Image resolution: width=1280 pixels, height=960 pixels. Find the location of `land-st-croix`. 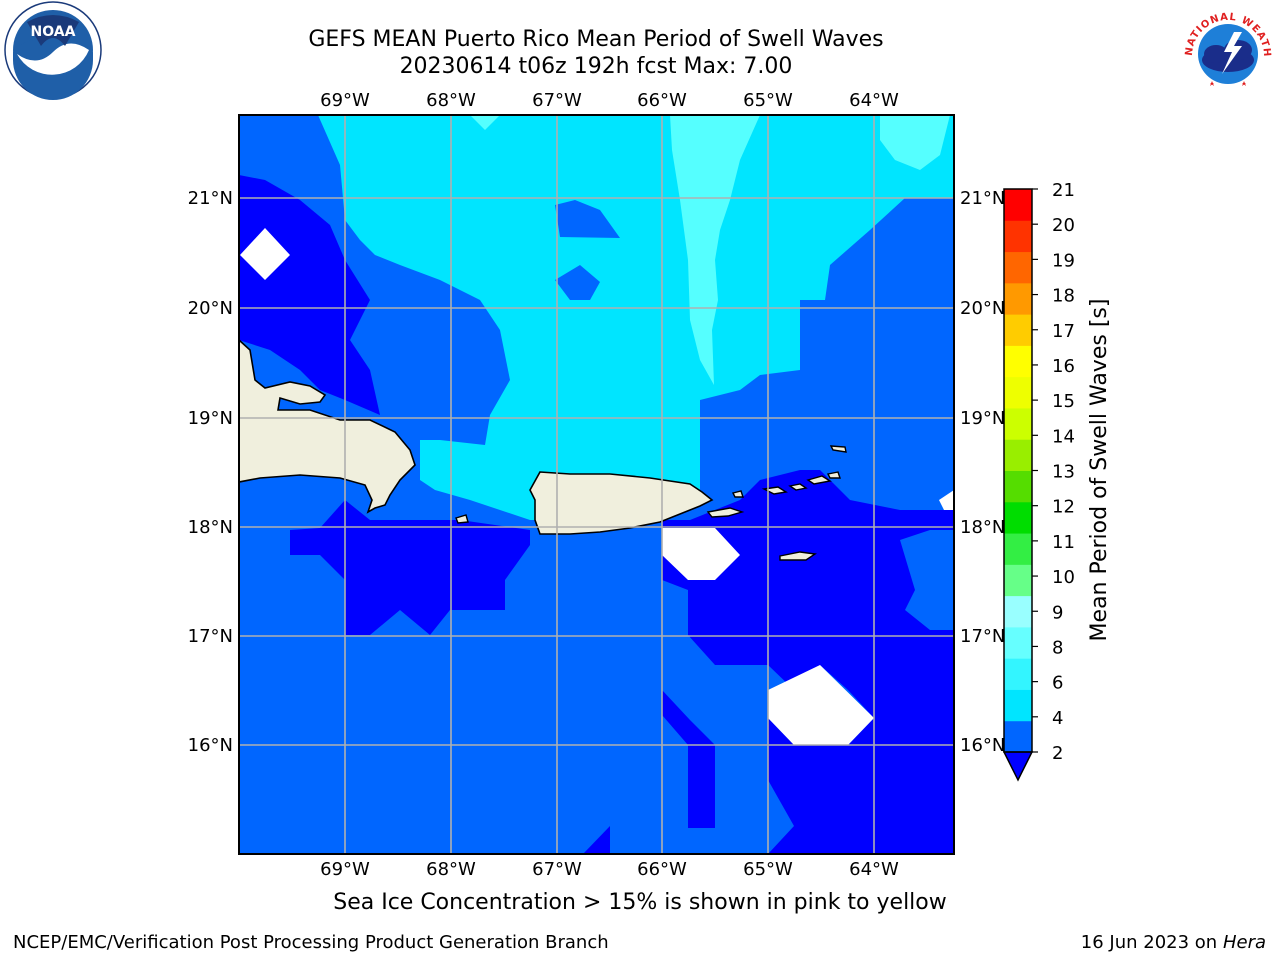

land-st-croix is located at coordinates (798, 556).